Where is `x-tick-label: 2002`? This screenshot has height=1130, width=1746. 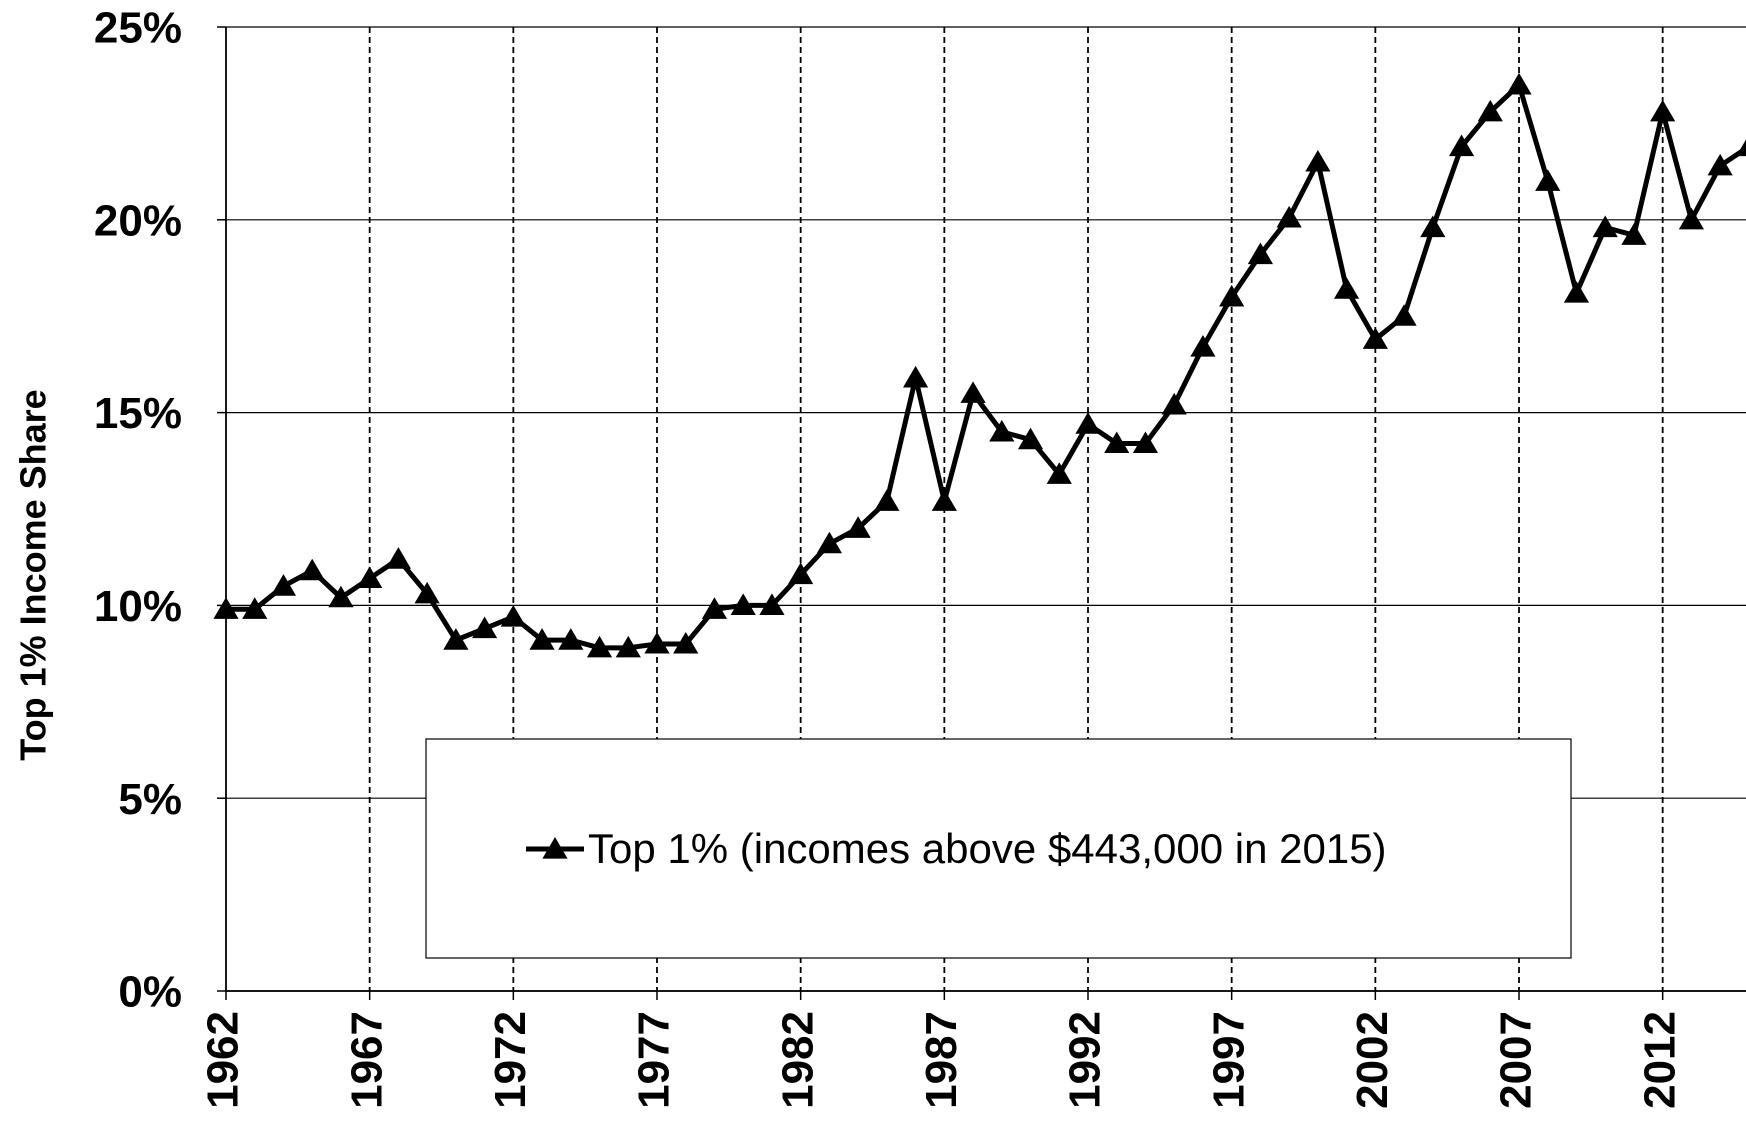 x-tick-label: 2002 is located at coordinates (1372, 1060).